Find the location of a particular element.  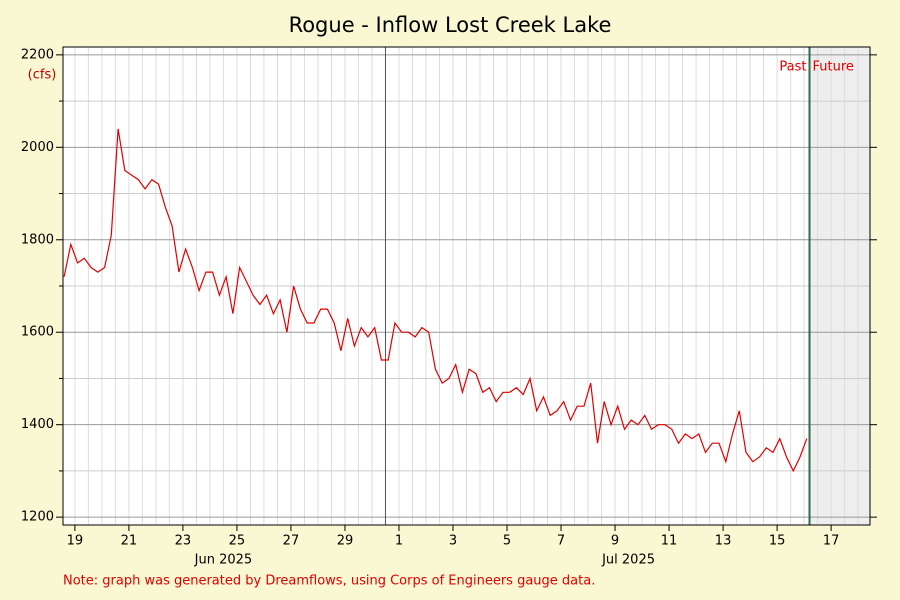

y-tick-label: 1800 is located at coordinates (37, 239).